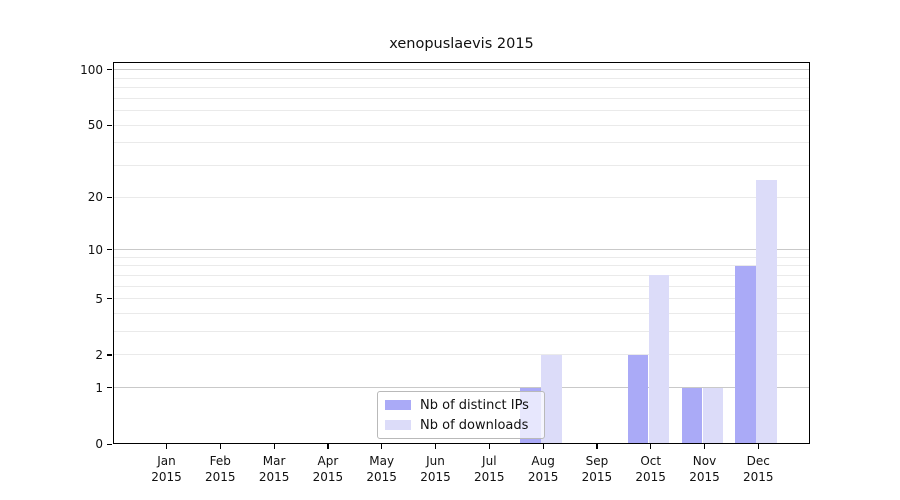 This screenshot has height=500, width=900. I want to click on y-tick-label: 0, so click(99, 444).